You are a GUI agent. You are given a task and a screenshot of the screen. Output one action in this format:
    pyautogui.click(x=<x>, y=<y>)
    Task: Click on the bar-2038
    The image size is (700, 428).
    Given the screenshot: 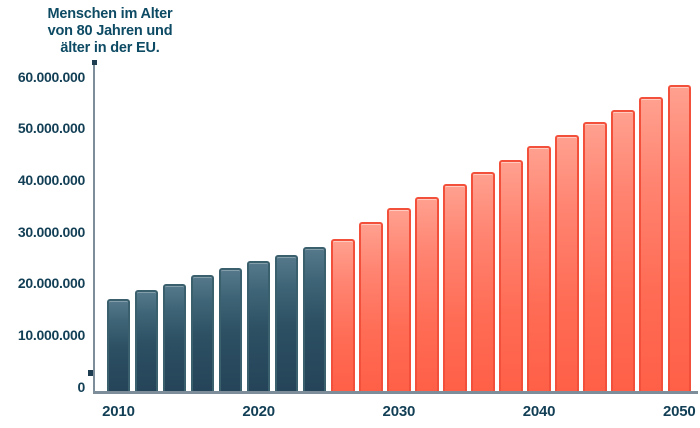 What is the action you would take?
    pyautogui.click(x=511, y=275)
    